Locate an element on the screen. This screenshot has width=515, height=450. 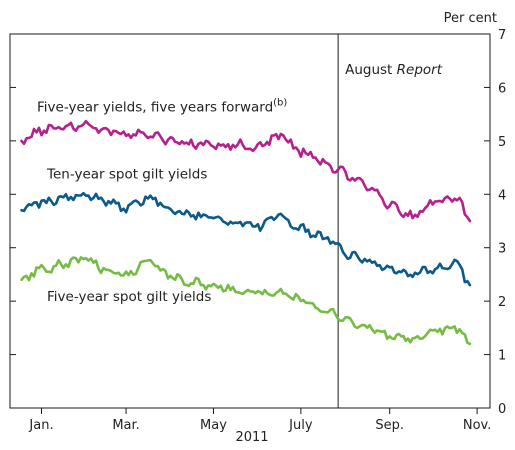
august-report-label-italic: Report is located at coordinates (420, 70).